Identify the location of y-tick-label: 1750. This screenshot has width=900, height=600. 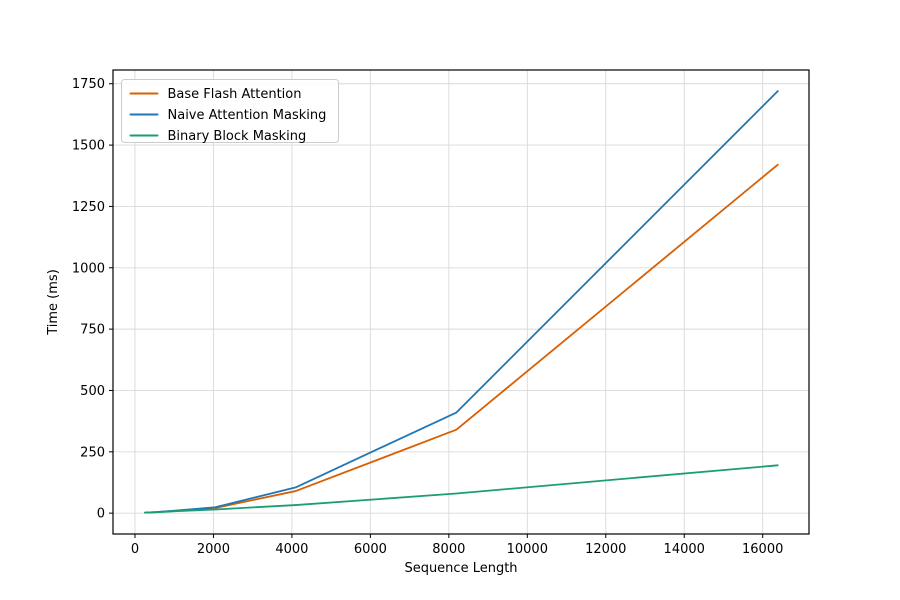
(88, 84).